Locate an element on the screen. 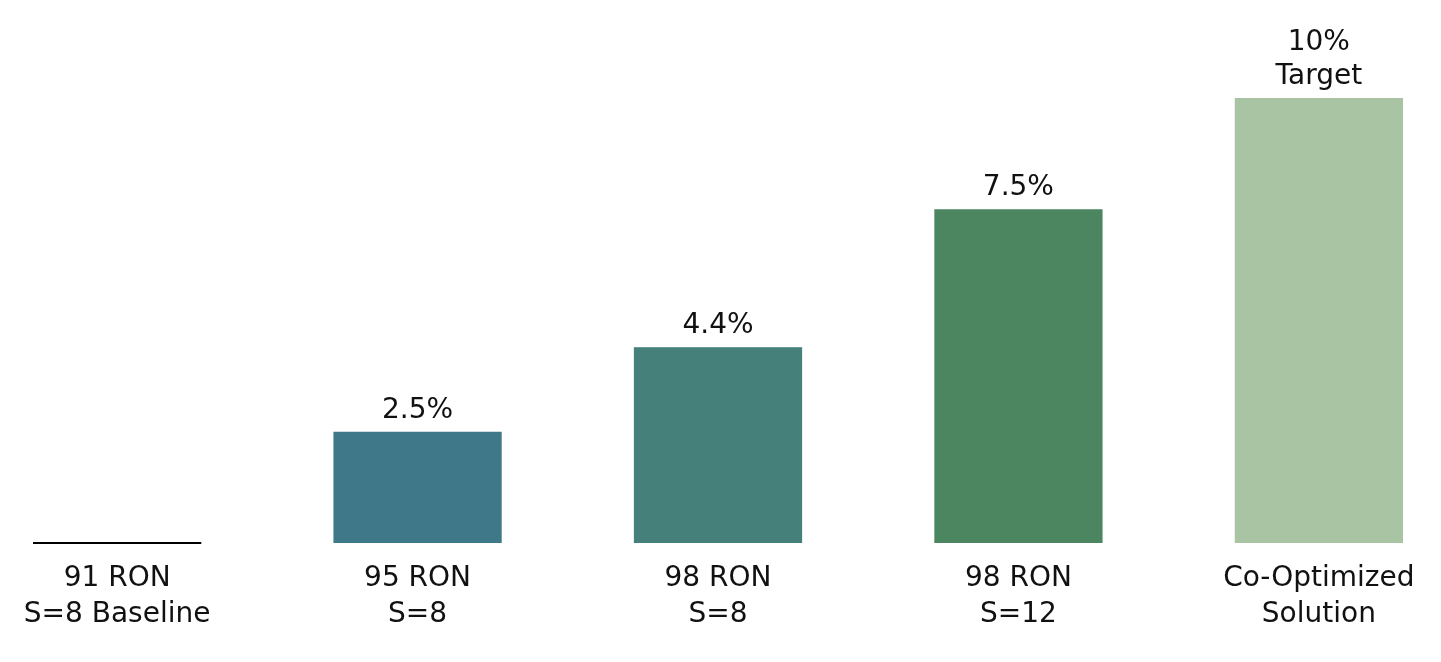 The image size is (1441, 662). x-tick-label: 95 RON S=8 is located at coordinates (418, 594).